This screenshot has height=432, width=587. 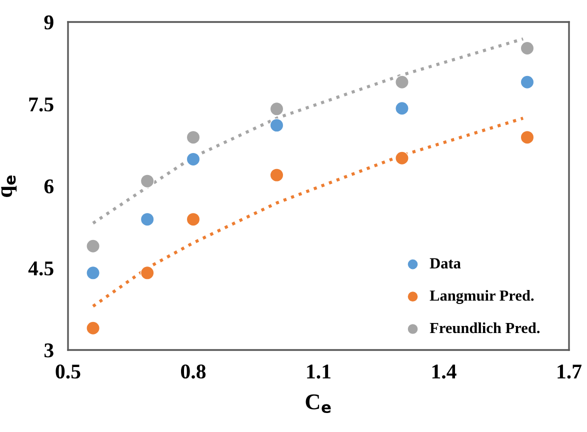 What do you see at coordinates (41, 105) in the screenshot?
I see `y-tick-label: 7.5` at bounding box center [41, 105].